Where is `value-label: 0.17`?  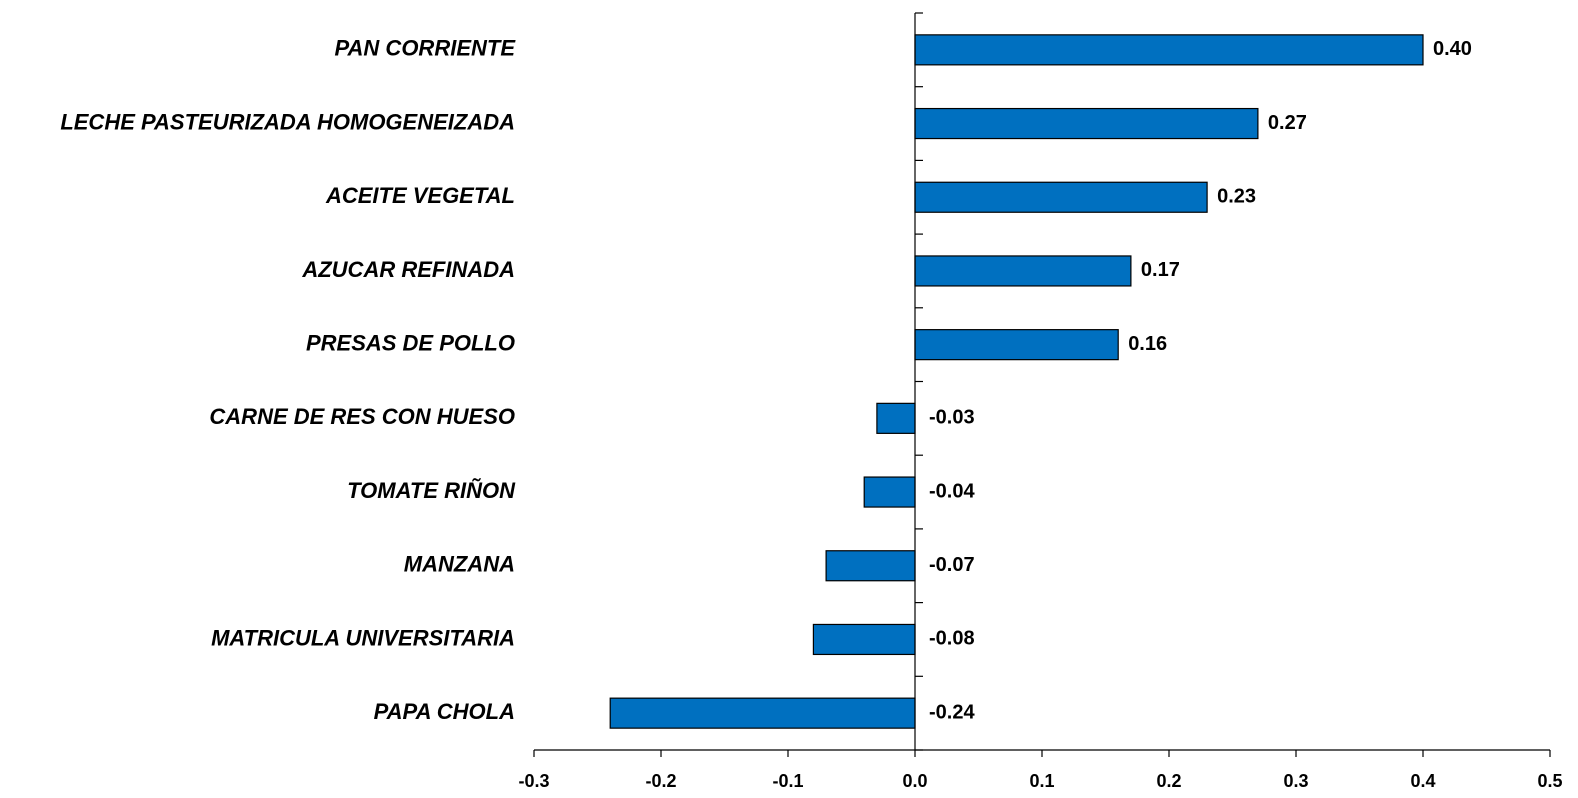
value-label: 0.17 is located at coordinates (1160, 270).